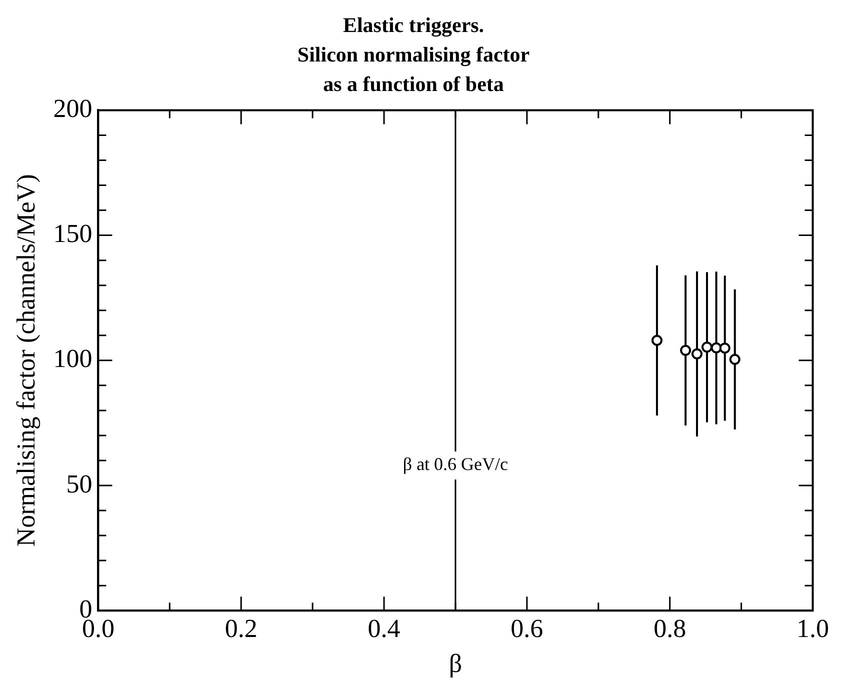 The image size is (841, 689). What do you see at coordinates (812, 629) in the screenshot?
I see `x-tick-label: 1.0` at bounding box center [812, 629].